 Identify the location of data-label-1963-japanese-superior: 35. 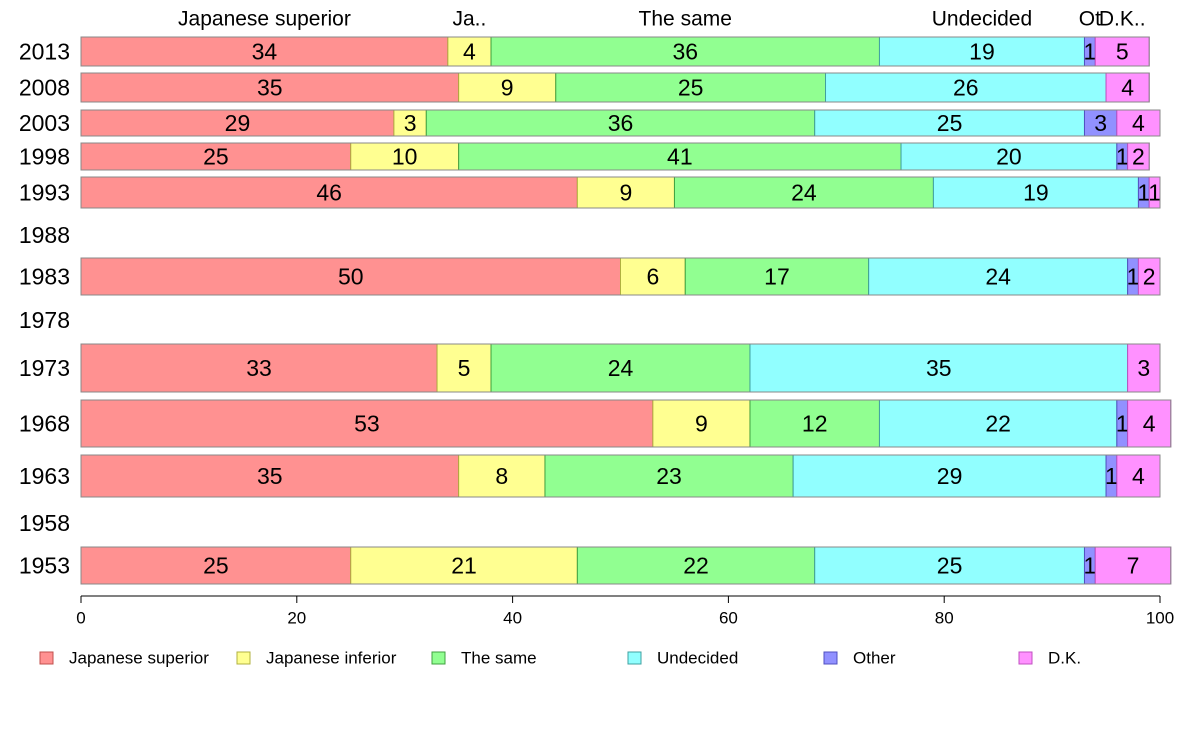
(270, 476).